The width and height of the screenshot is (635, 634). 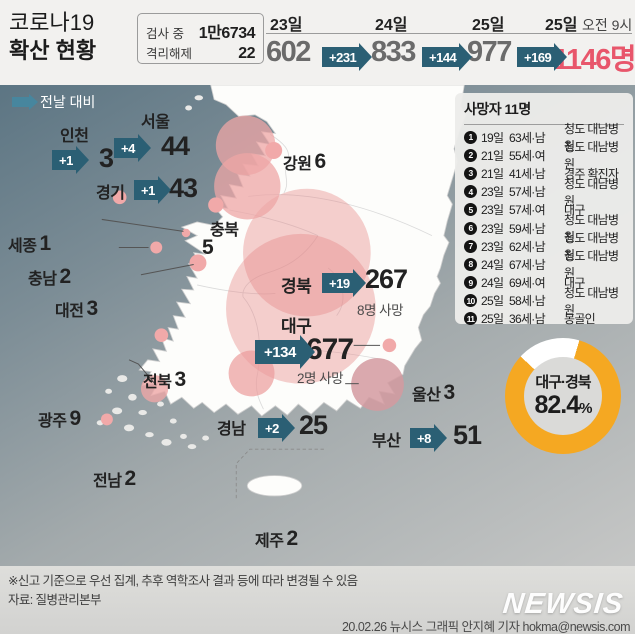 What do you see at coordinates (470, 283) in the screenshot?
I see `death-number-badge: 9` at bounding box center [470, 283].